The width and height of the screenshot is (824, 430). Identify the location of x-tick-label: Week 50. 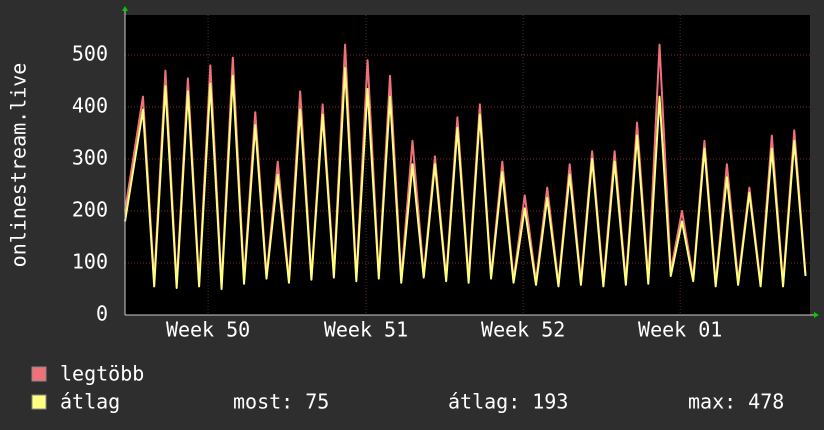
(208, 330).